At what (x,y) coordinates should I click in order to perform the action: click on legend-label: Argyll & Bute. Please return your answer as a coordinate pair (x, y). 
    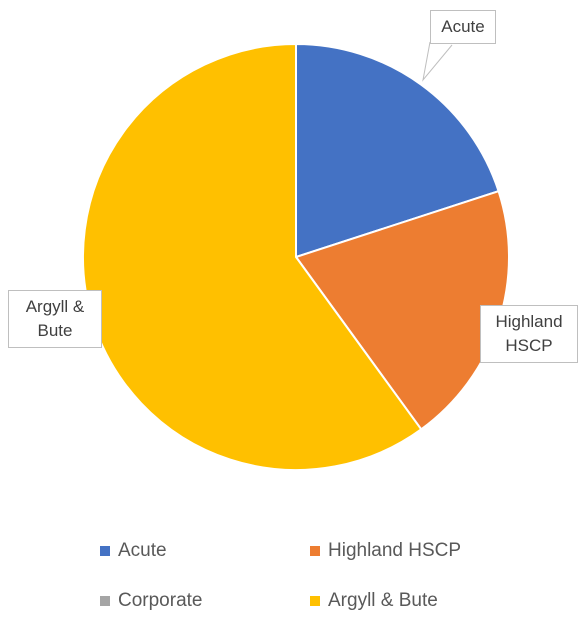
    Looking at the image, I should click on (383, 600).